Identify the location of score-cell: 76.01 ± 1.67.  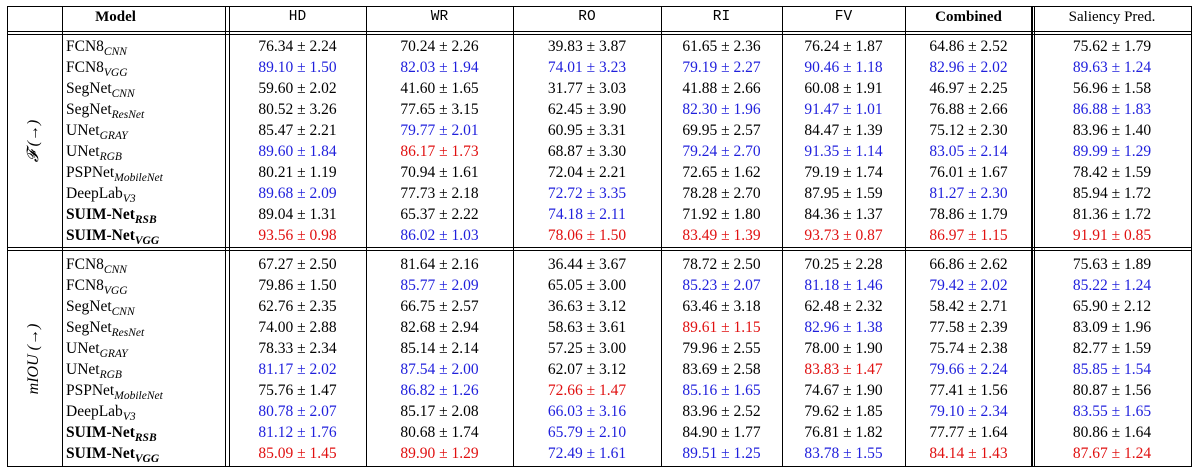
(968, 172).